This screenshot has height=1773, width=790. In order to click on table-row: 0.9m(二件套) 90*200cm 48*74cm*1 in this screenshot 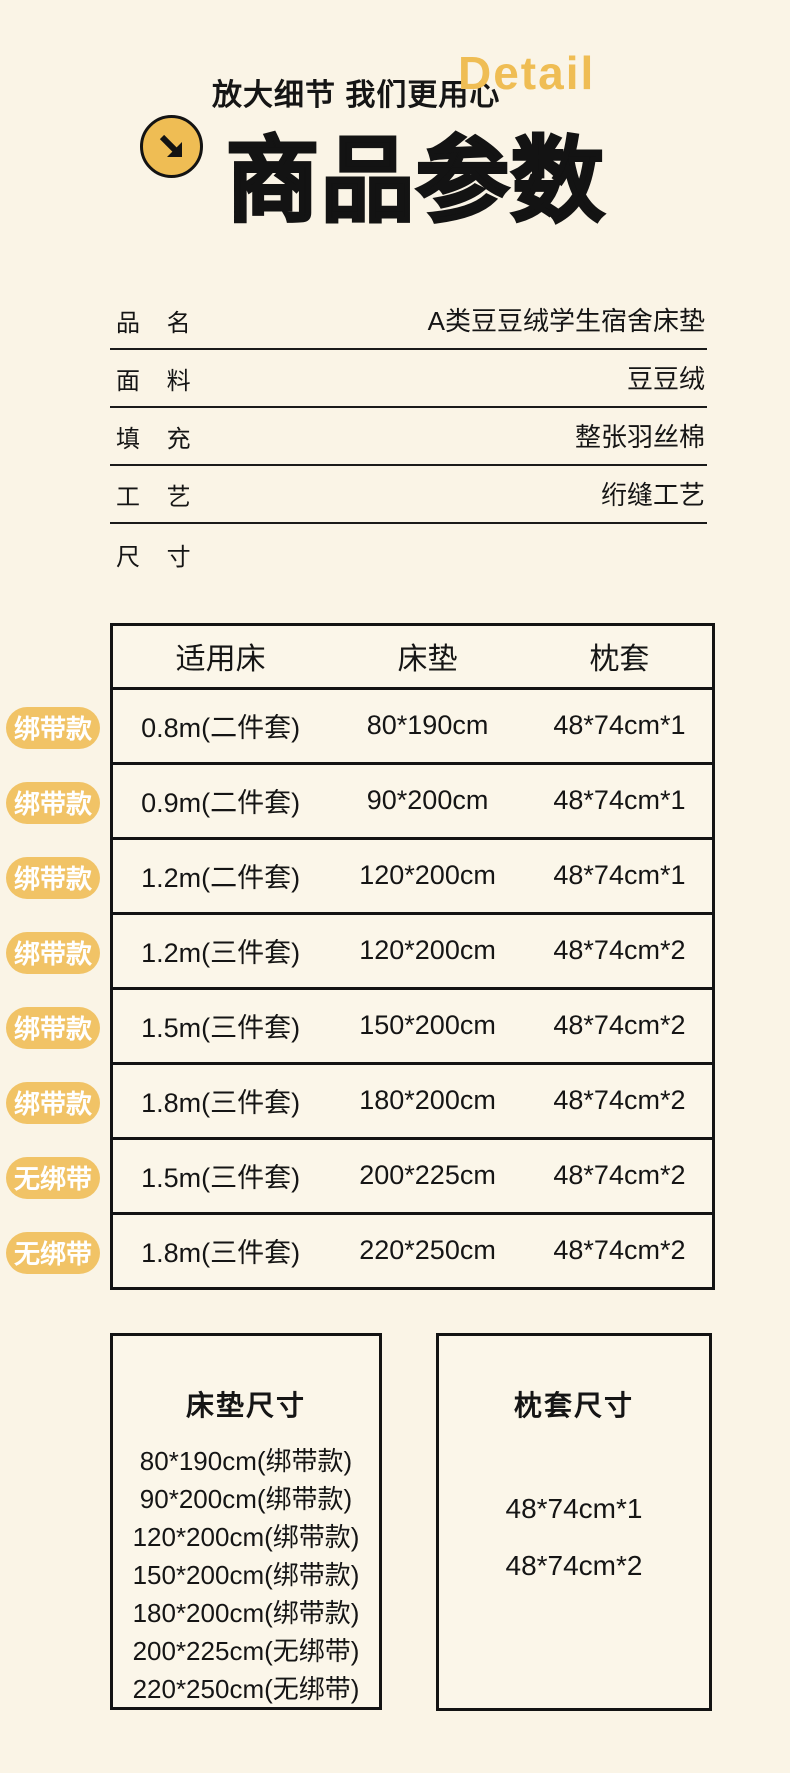, I will do `click(412, 801)`.